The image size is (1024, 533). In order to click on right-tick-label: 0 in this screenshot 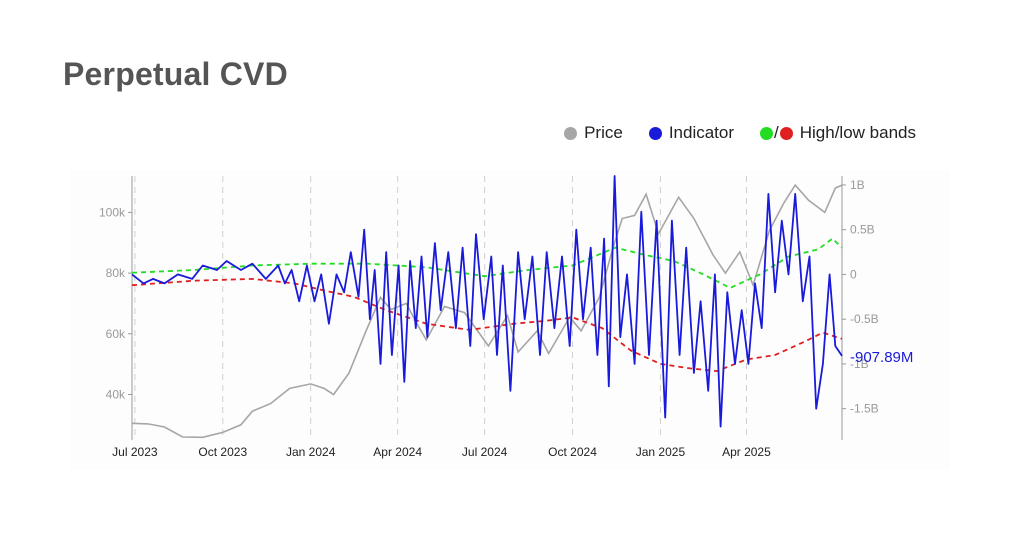, I will do `click(853, 274)`.